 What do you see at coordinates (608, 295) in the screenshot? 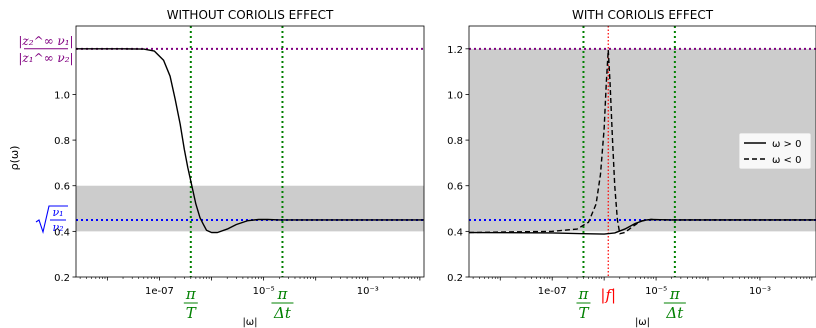
I see `marker-label-f: |f|` at bounding box center [608, 295].